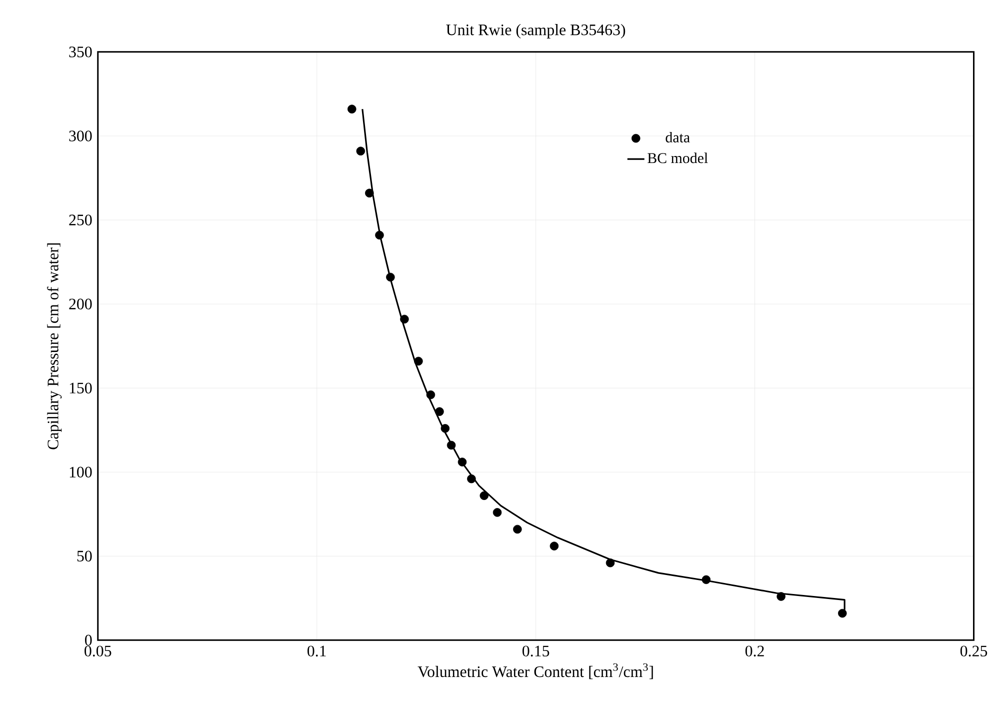 The width and height of the screenshot is (993, 716). What do you see at coordinates (54, 346) in the screenshot?
I see `y-axis-title: Capillary Pressure [cm of water]` at bounding box center [54, 346].